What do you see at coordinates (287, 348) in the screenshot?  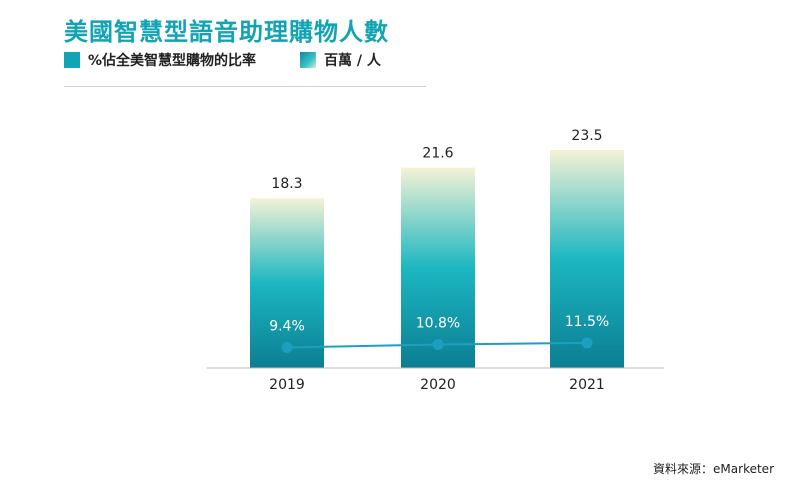 I see `line-point-2019` at bounding box center [287, 348].